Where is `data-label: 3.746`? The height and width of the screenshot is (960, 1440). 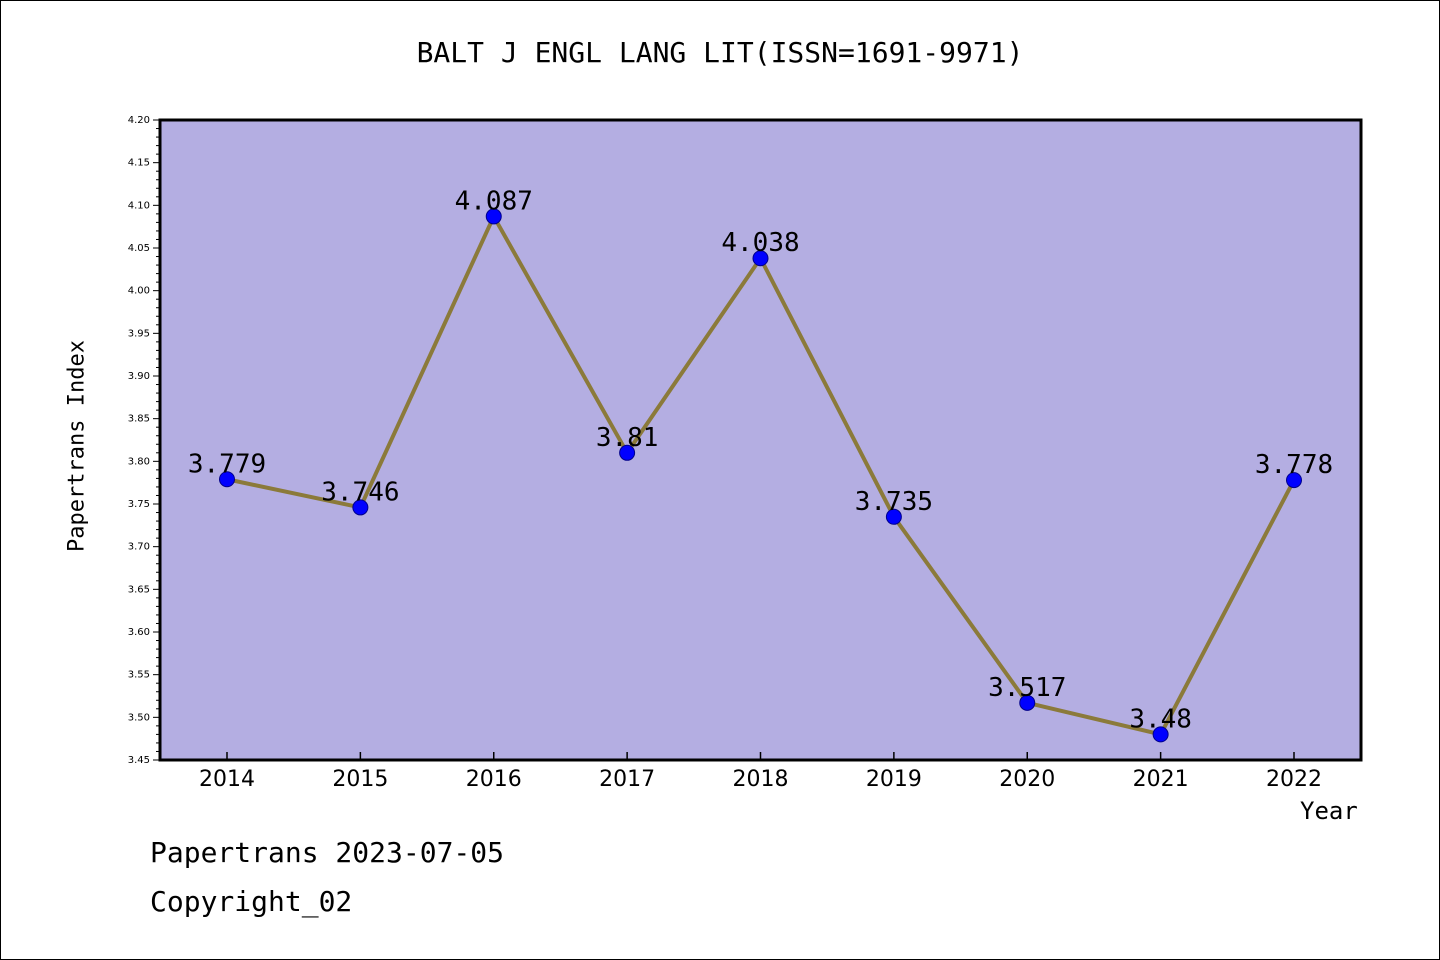 data-label: 3.746 is located at coordinates (360, 492).